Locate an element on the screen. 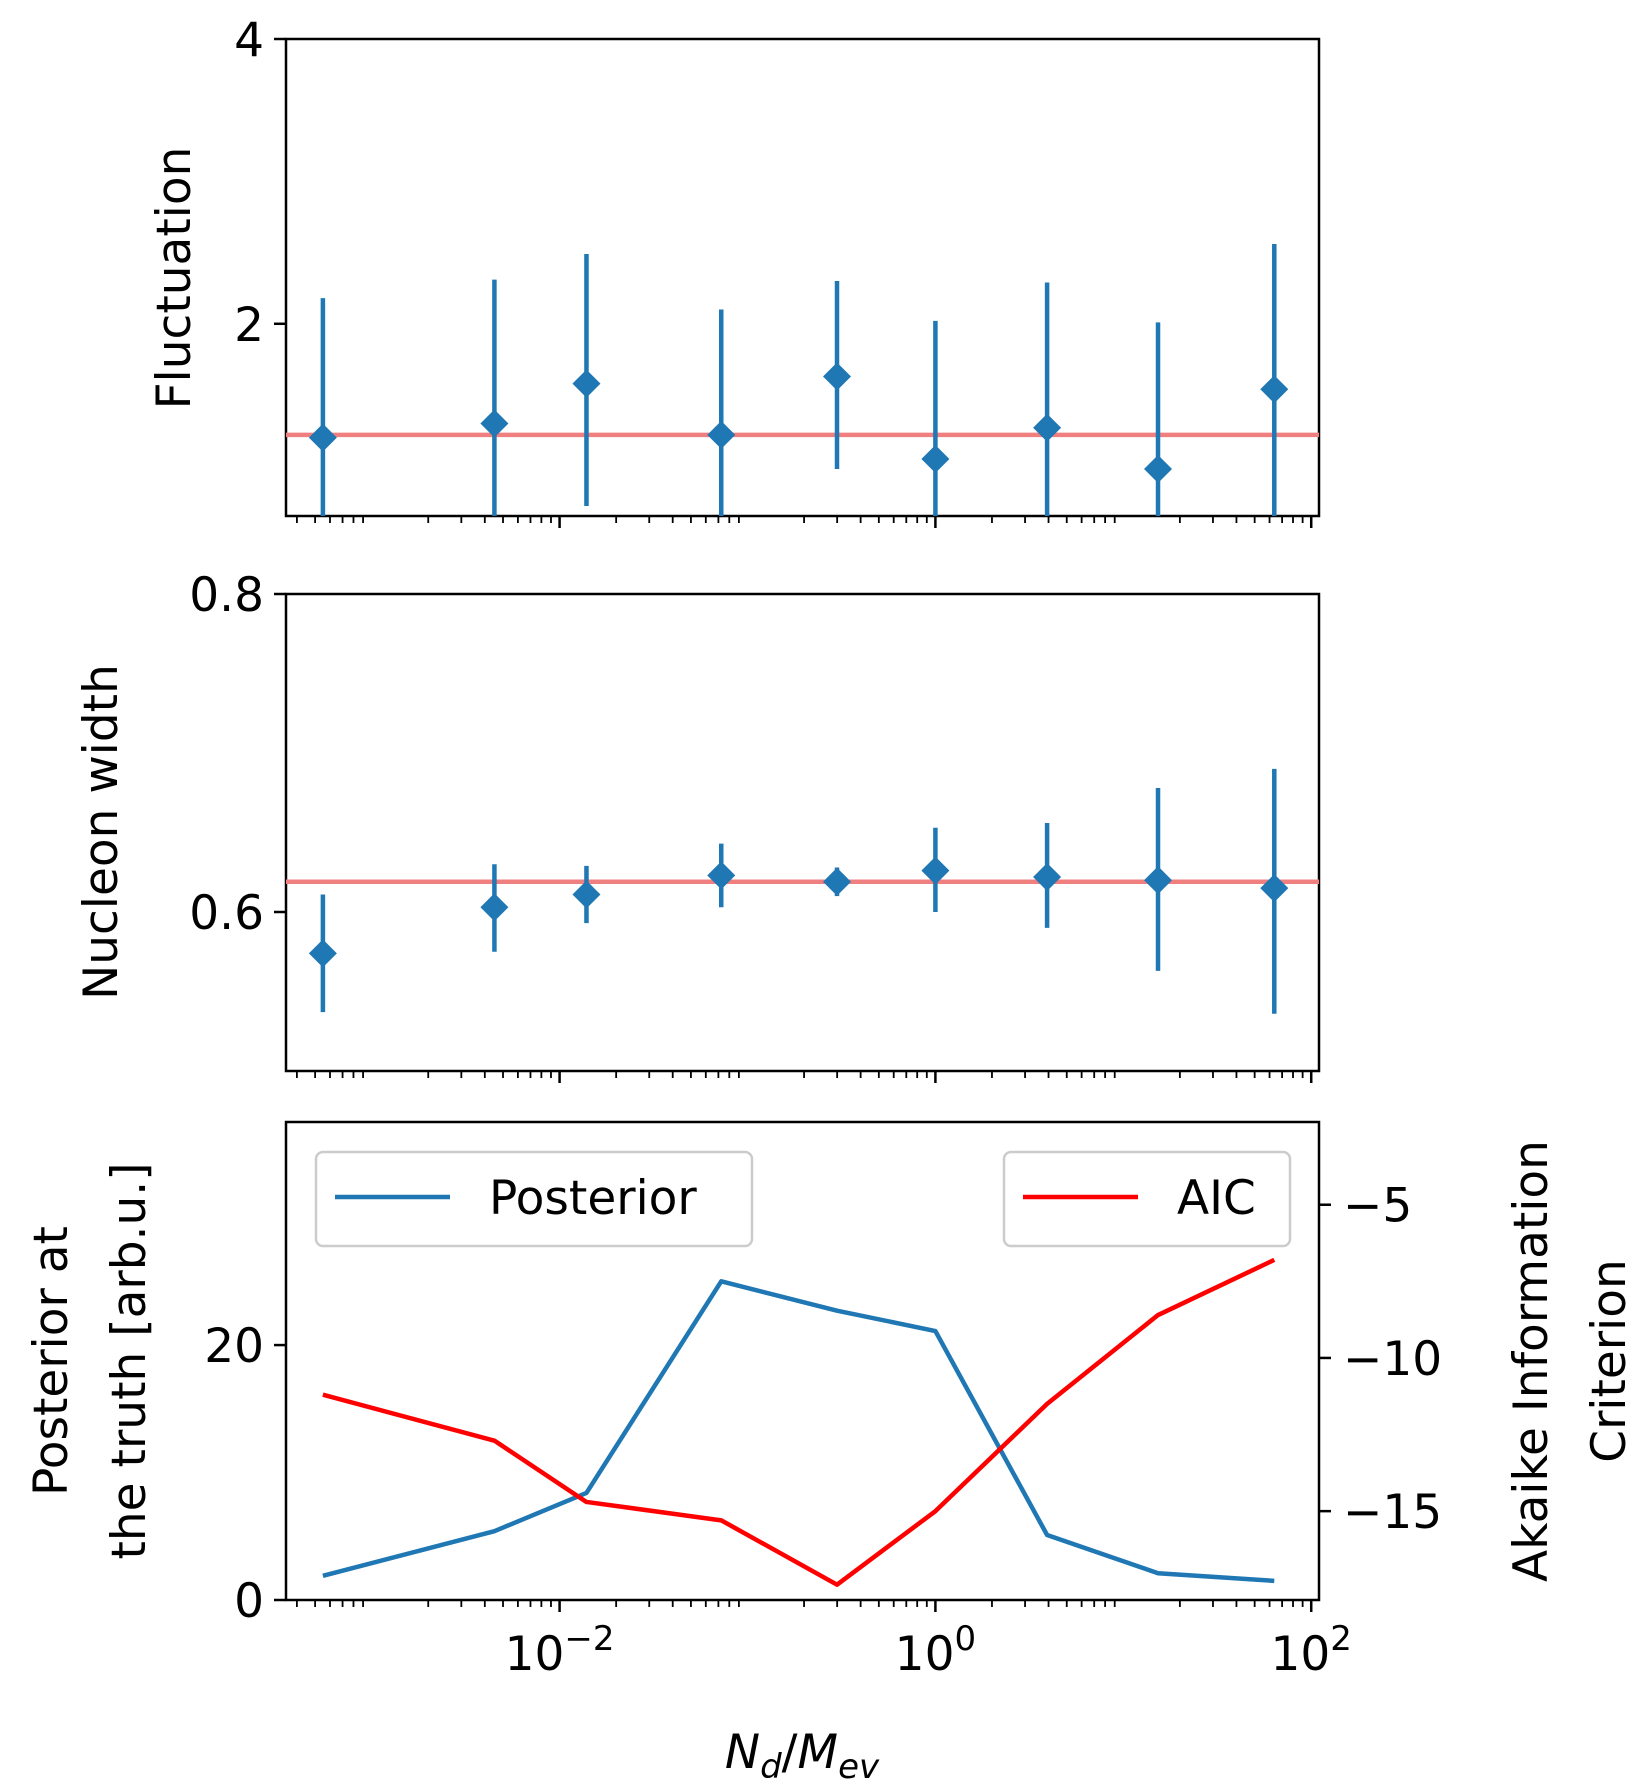 The image size is (1650, 1781). middle-y-tick-label: 0.8 is located at coordinates (226, 595).